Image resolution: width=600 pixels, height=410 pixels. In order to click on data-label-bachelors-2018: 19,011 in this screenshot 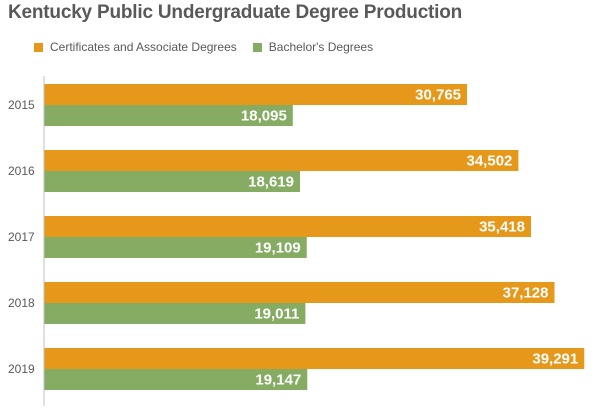, I will do `click(276, 314)`.